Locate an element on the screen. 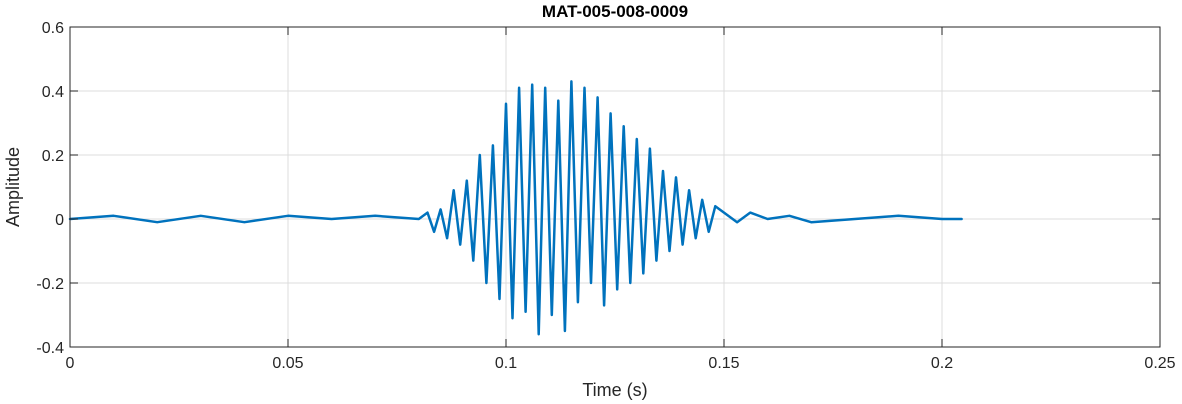  x-axis-label: Time (s) is located at coordinates (614, 390).